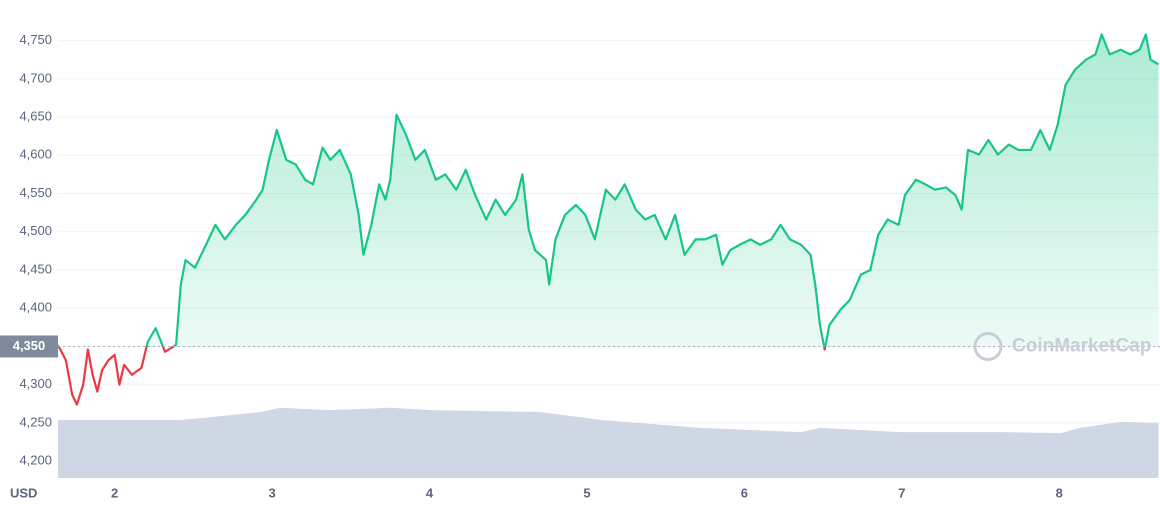  Describe the element at coordinates (23, 492) in the screenshot. I see `y-unit: USD` at that location.